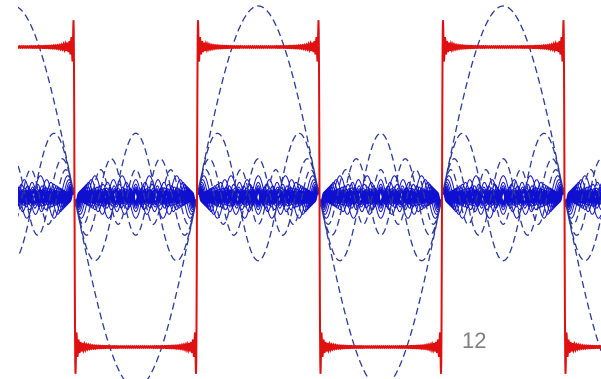 This screenshot has height=379, width=601. I want to click on harmonic-dashed, so click(309, 197).